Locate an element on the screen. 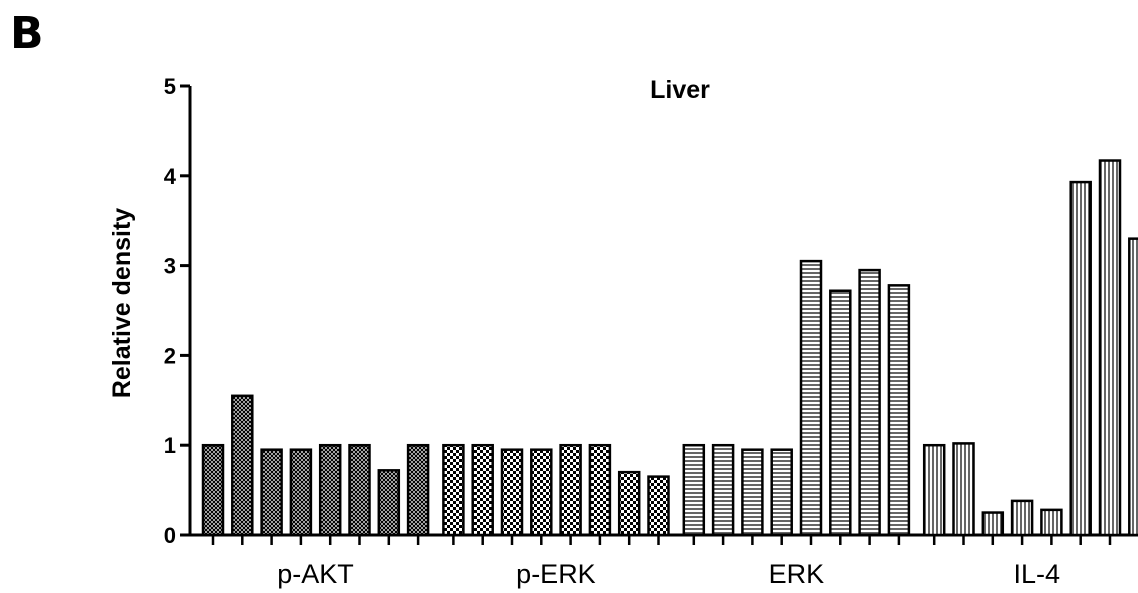  x-category-label: p-AKT is located at coordinates (315, 574).